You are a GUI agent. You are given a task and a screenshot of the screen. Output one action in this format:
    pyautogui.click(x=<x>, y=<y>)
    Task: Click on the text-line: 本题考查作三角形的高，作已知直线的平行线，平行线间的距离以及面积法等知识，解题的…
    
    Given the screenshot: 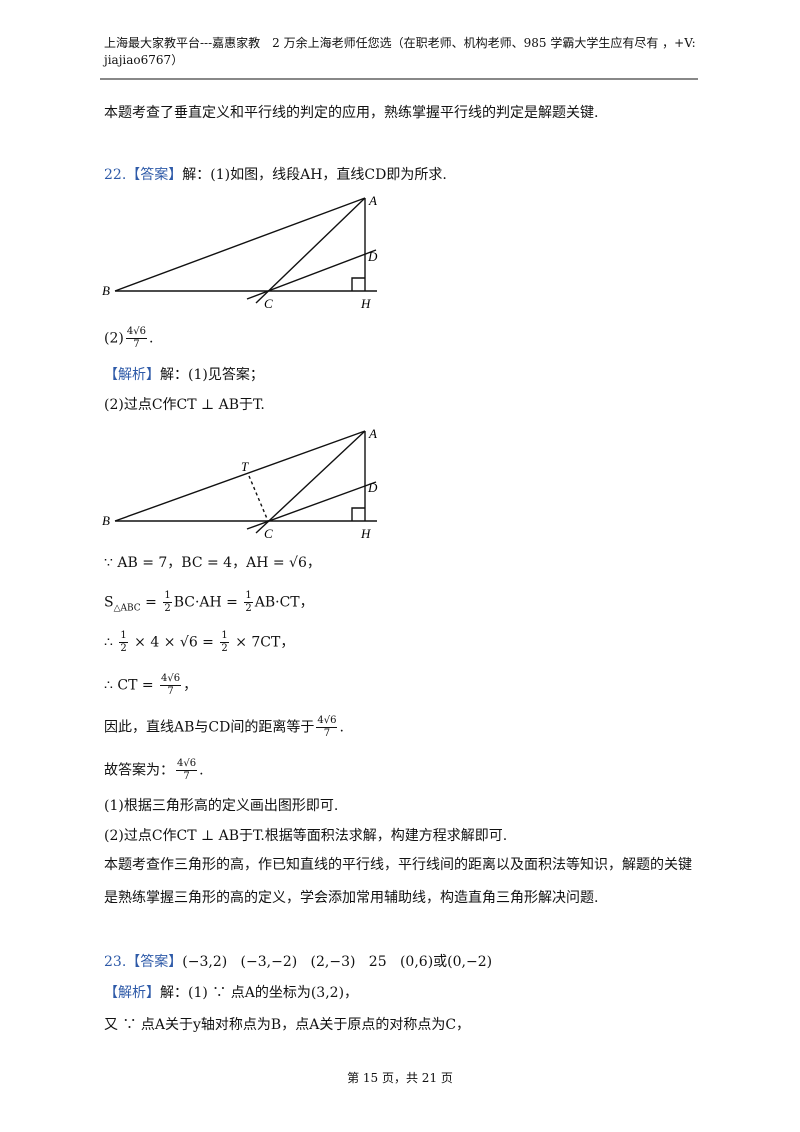 What is the action you would take?
    pyautogui.click(x=398, y=865)
    